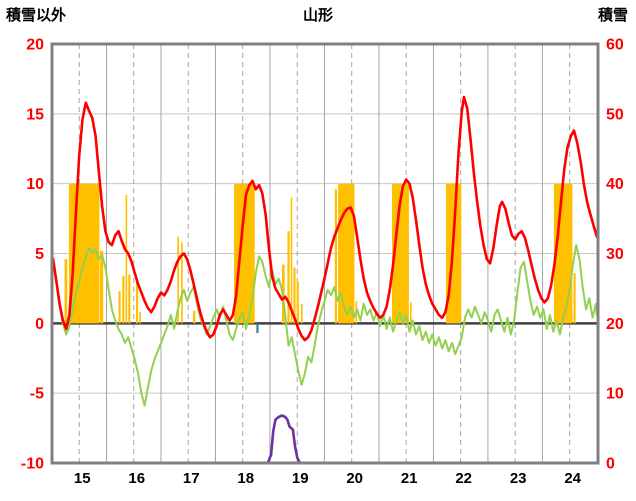 The width and height of the screenshot is (636, 501). What do you see at coordinates (300, 478) in the screenshot?
I see `x-tick-label: 19` at bounding box center [300, 478].